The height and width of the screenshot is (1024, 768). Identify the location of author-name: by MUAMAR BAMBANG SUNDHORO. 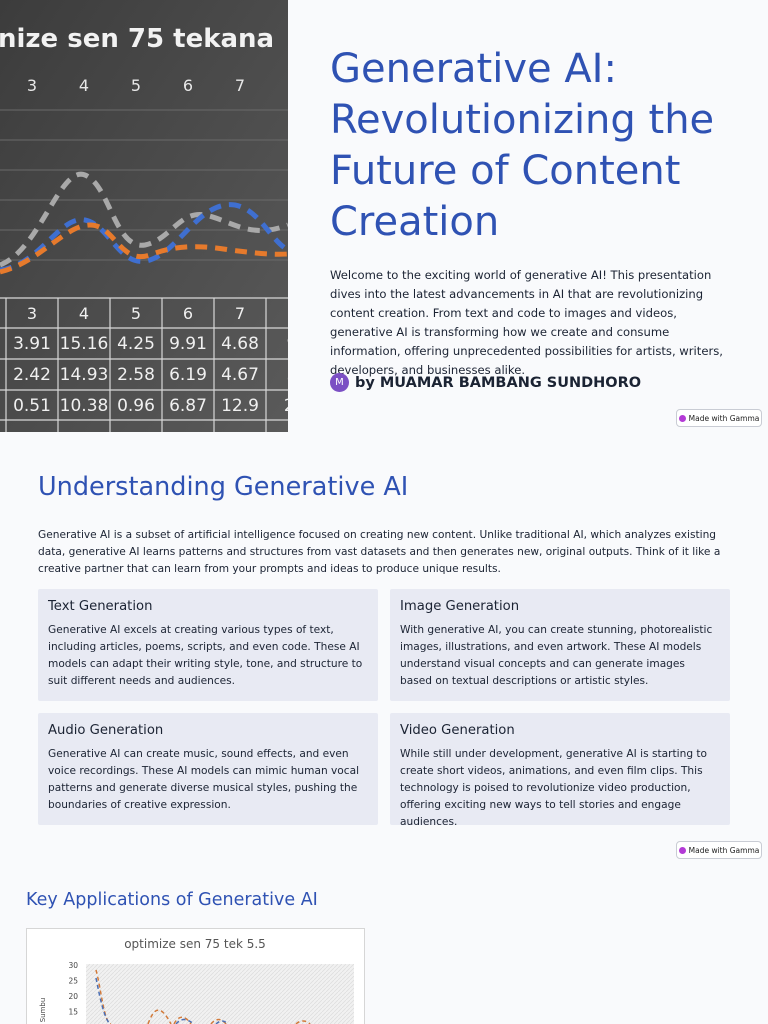
(498, 382).